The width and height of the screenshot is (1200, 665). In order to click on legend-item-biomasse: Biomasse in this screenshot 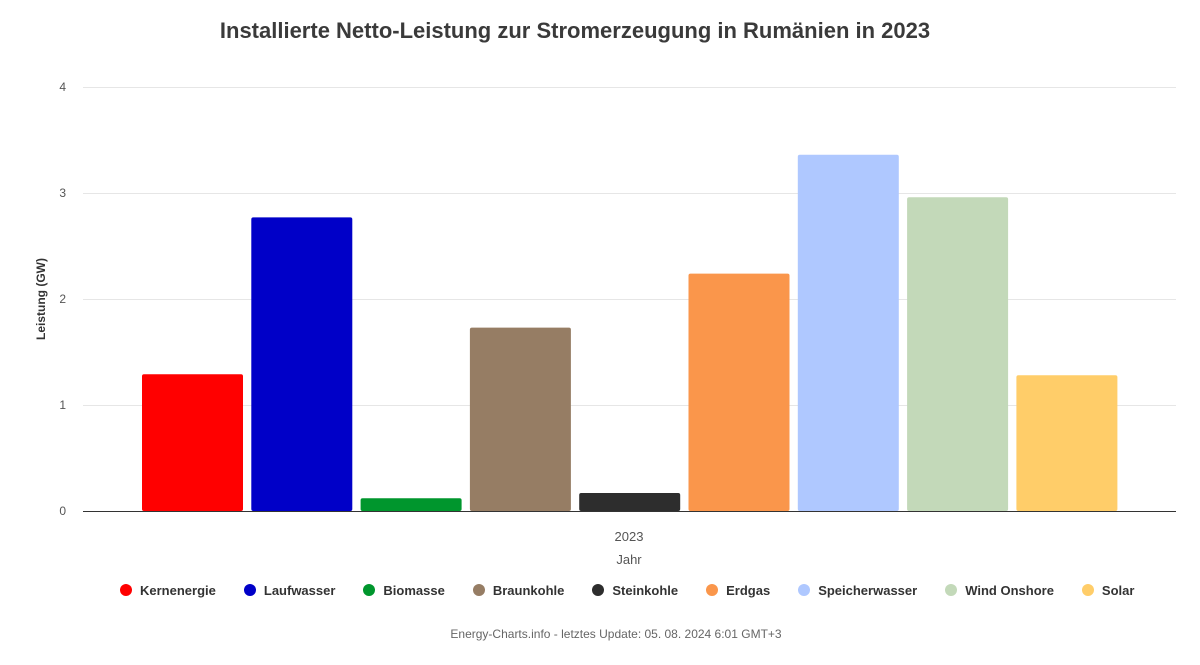, I will do `click(404, 590)`.